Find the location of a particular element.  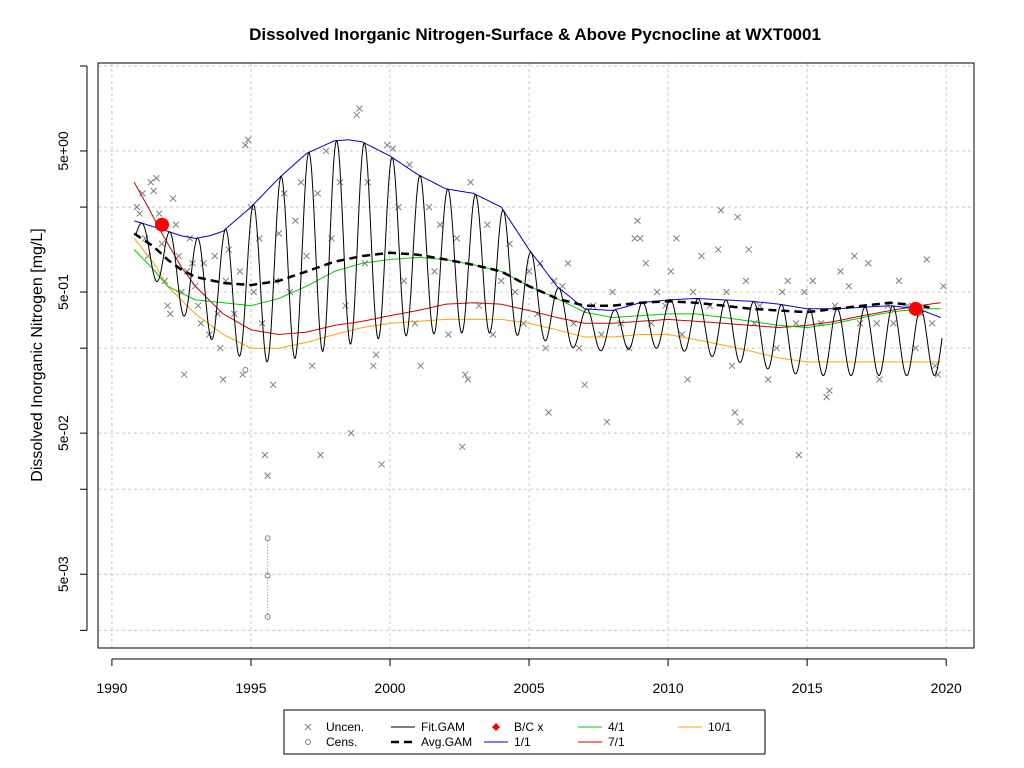

legend-item-oct: 10/1 is located at coordinates (705, 727).